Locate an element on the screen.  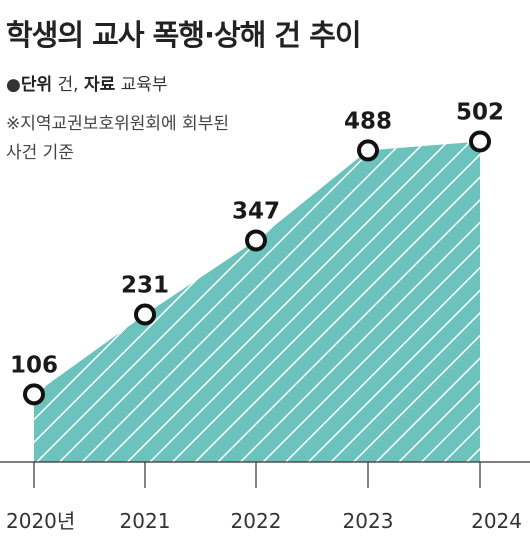
chart-title: 학생의 교사 폭행·상해 건 추이 is located at coordinates (184, 35).